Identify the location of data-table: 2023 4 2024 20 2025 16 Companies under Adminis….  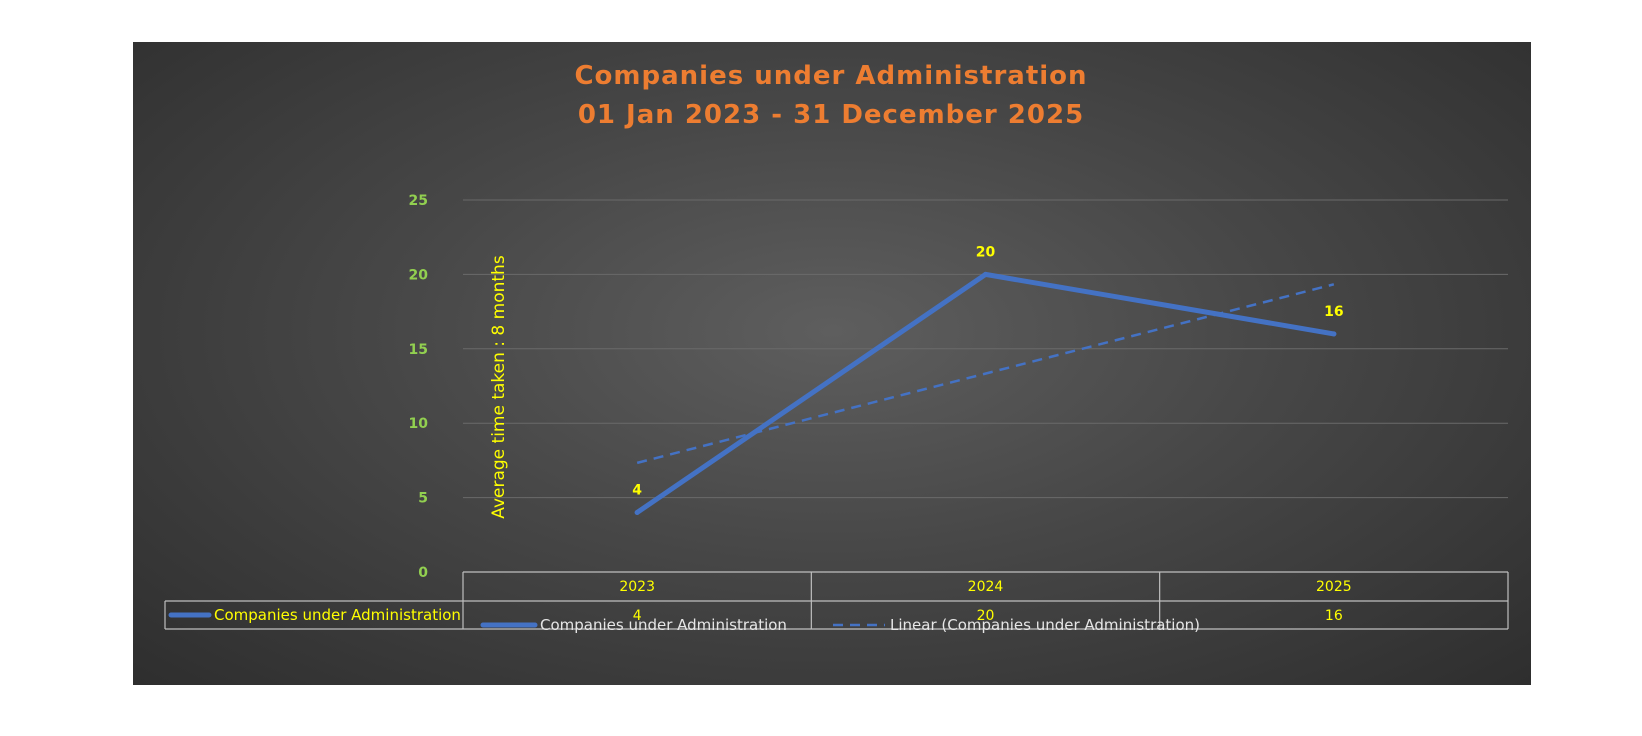
(836, 600).